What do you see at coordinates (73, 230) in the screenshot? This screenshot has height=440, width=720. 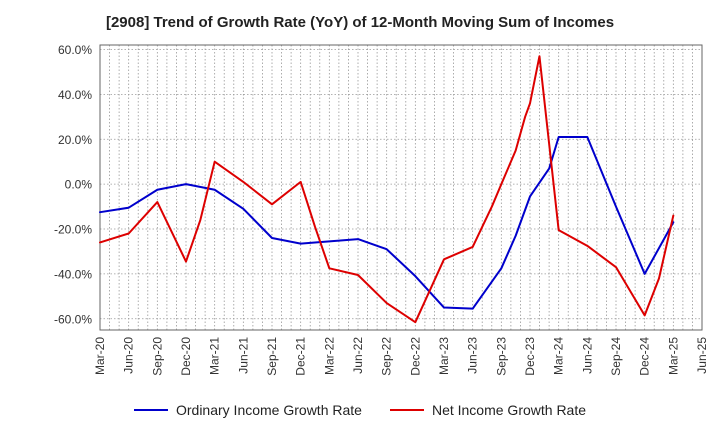 I see `y-tick-label: -20.0%` at bounding box center [73, 230].